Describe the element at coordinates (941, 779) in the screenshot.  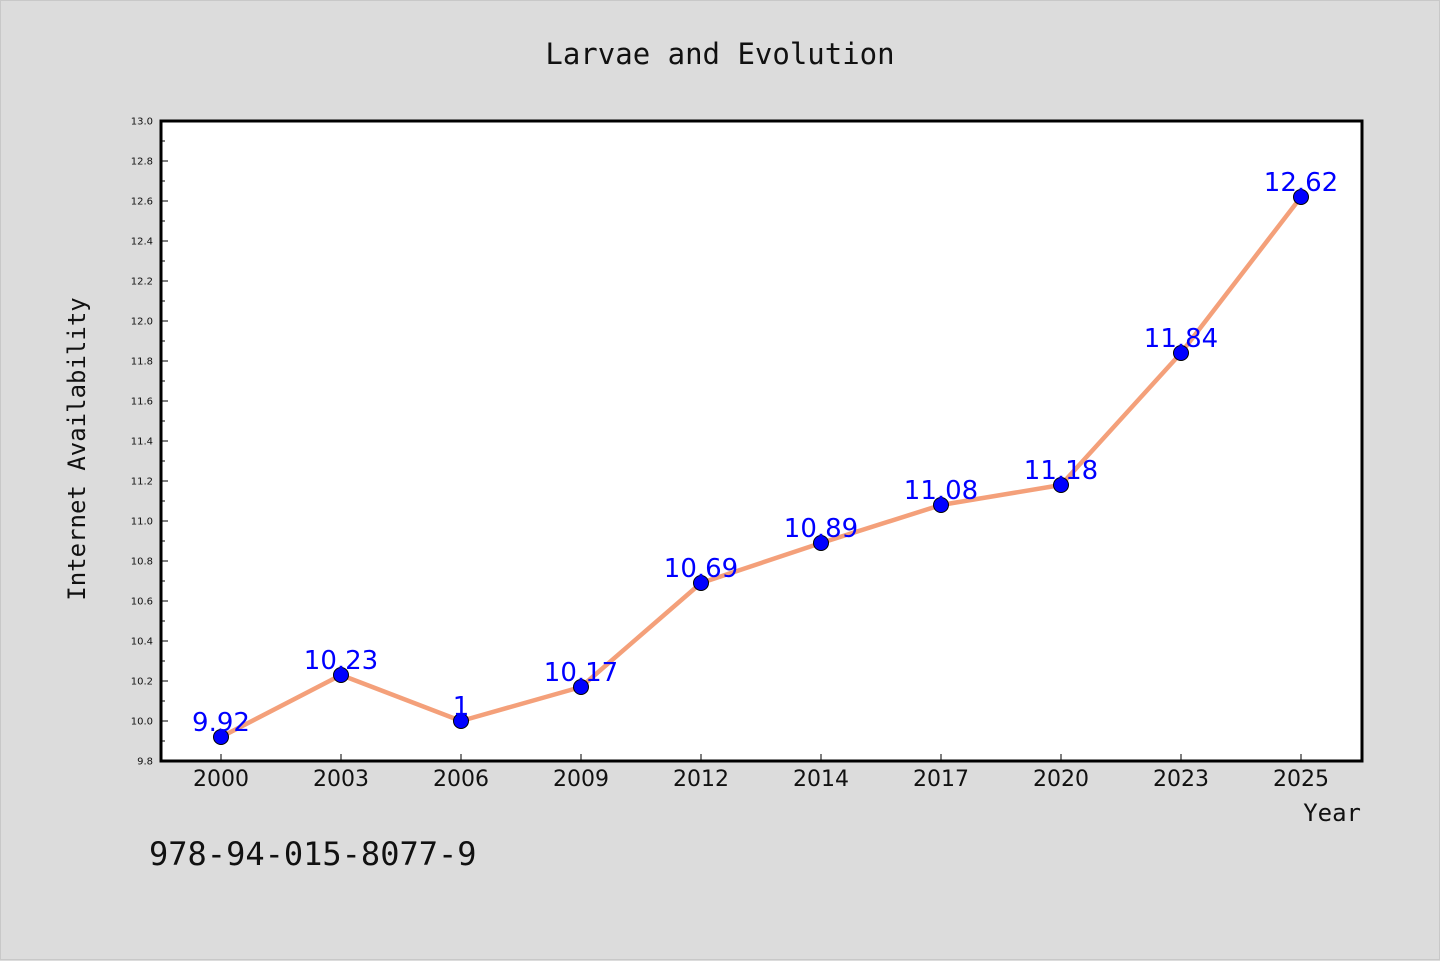
I see `x-tick-label: 2017` at that location.